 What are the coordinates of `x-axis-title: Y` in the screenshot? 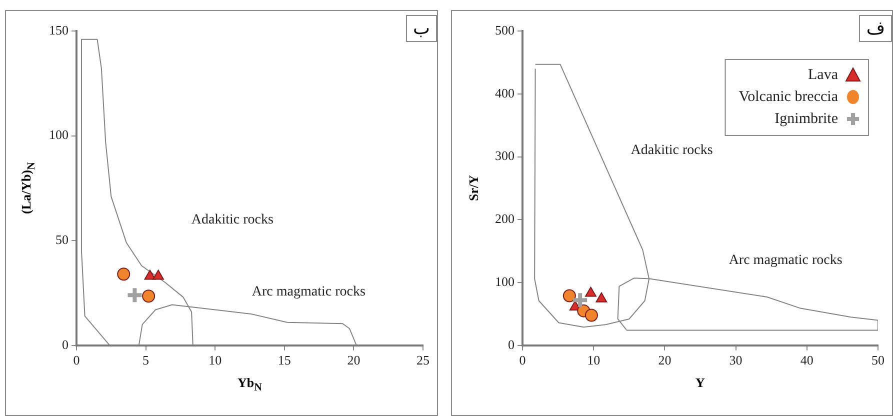 It's located at (700, 383).